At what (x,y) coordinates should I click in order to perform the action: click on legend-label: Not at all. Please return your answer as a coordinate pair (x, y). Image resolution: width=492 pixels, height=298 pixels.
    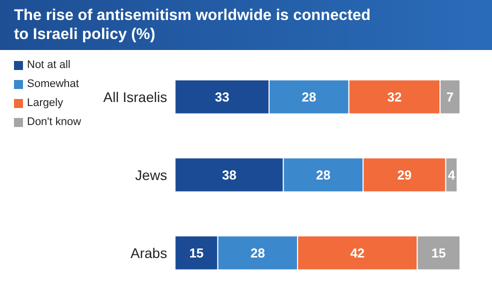
    Looking at the image, I should click on (48, 65).